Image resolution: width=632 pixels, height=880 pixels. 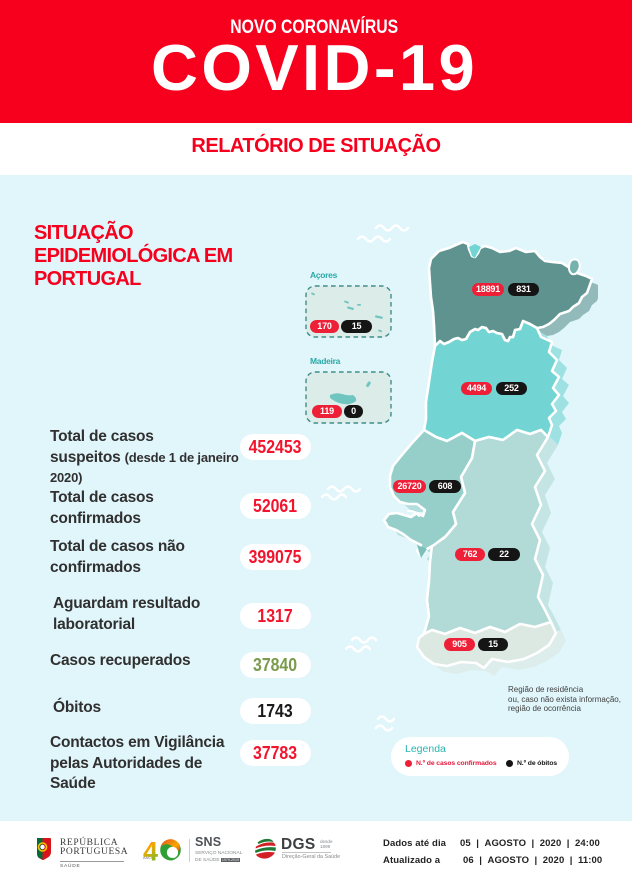 What do you see at coordinates (150, 850) in the screenshot?
I see `svg-text: 4` at bounding box center [150, 850].